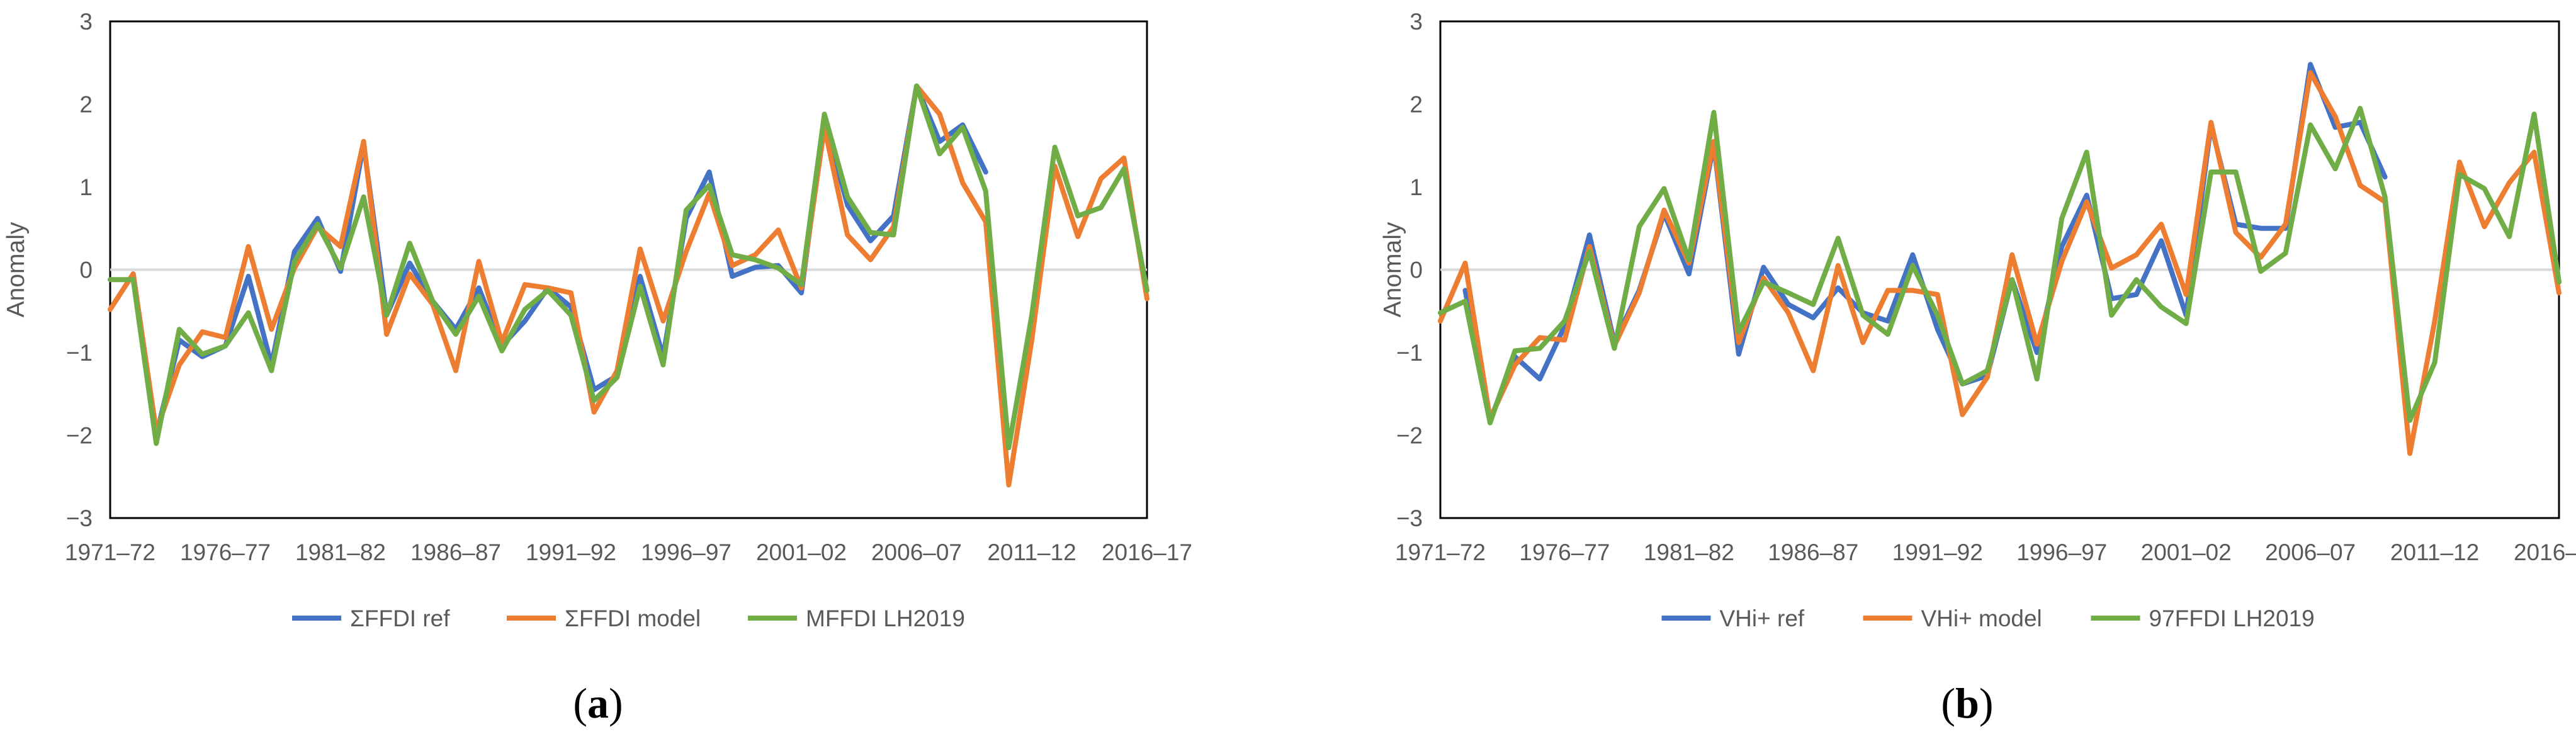  Describe the element at coordinates (2232, 618) in the screenshot. I see `legend-label-3: 97FFDI LH2019` at that location.